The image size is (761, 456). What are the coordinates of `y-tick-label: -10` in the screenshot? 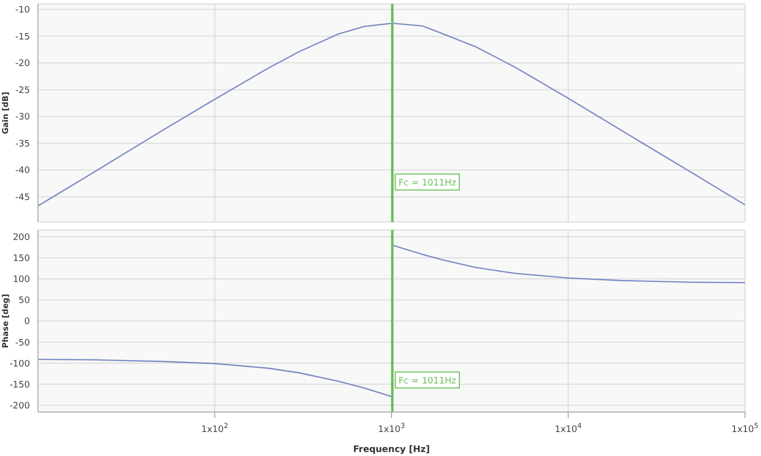 It's located at (22, 11).